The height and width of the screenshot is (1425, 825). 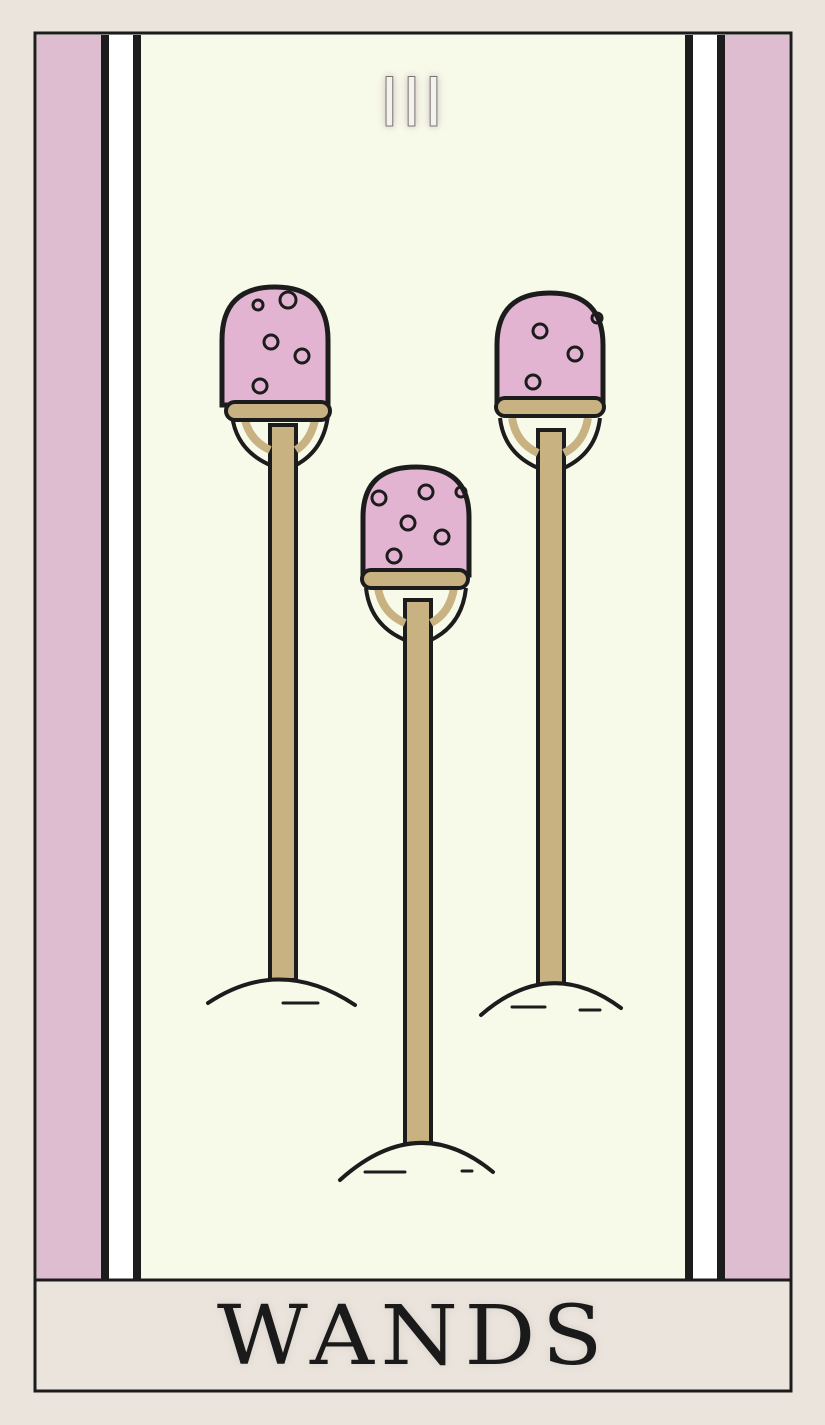 What do you see at coordinates (416, 823) in the screenshot?
I see `wand-center-icon` at bounding box center [416, 823].